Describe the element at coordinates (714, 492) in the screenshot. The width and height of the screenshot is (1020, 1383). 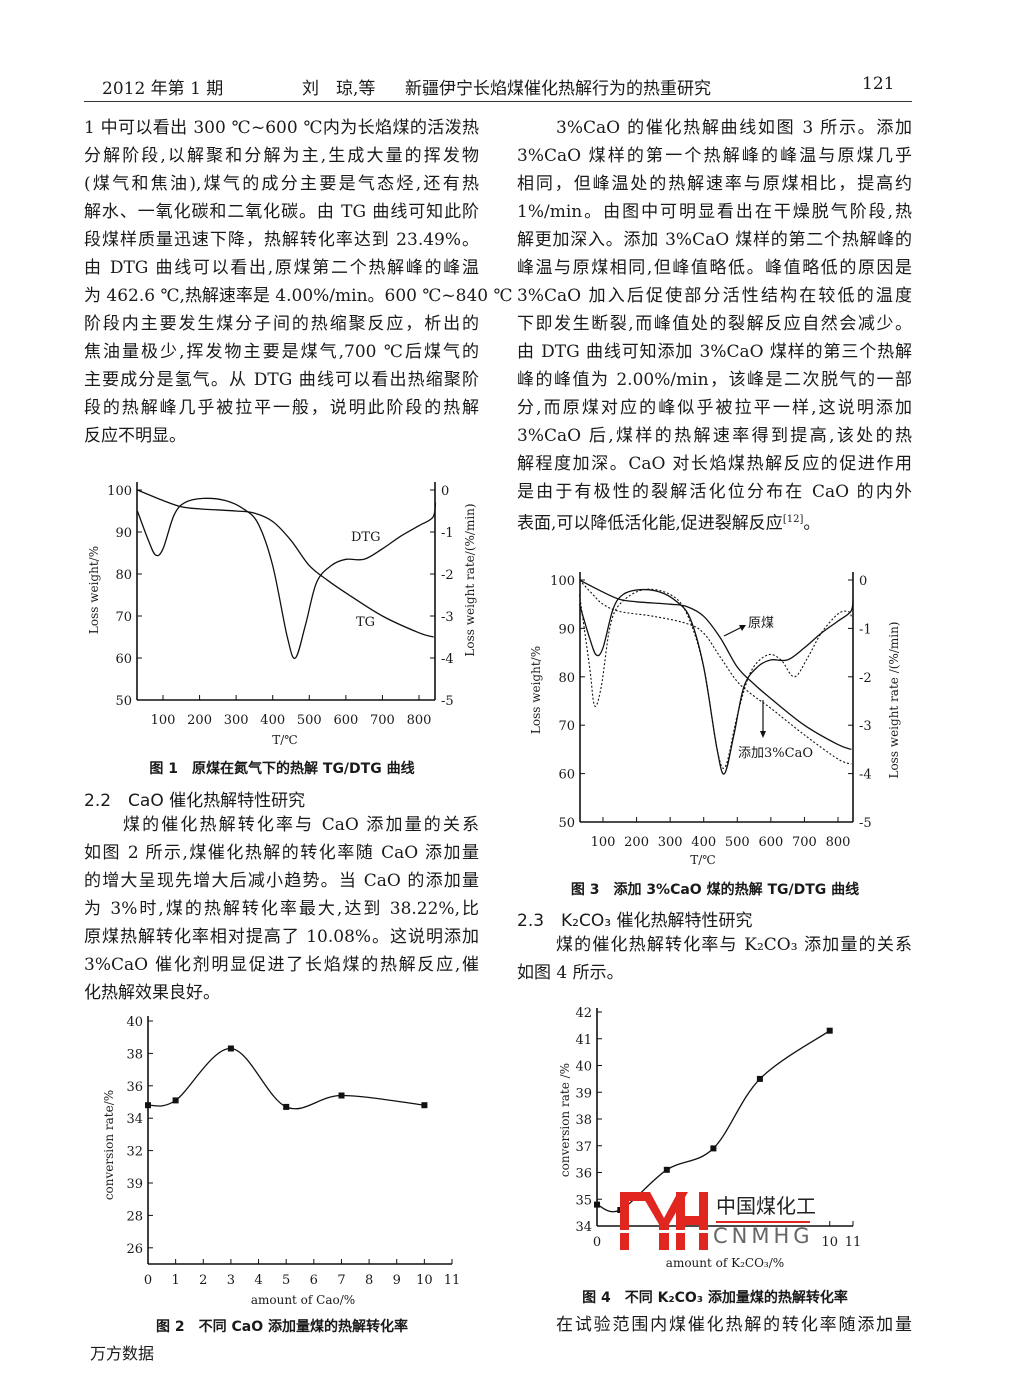
I see `text-line: 是由于有极性的裂解活化位分布在 CaO 的内外` at that location.